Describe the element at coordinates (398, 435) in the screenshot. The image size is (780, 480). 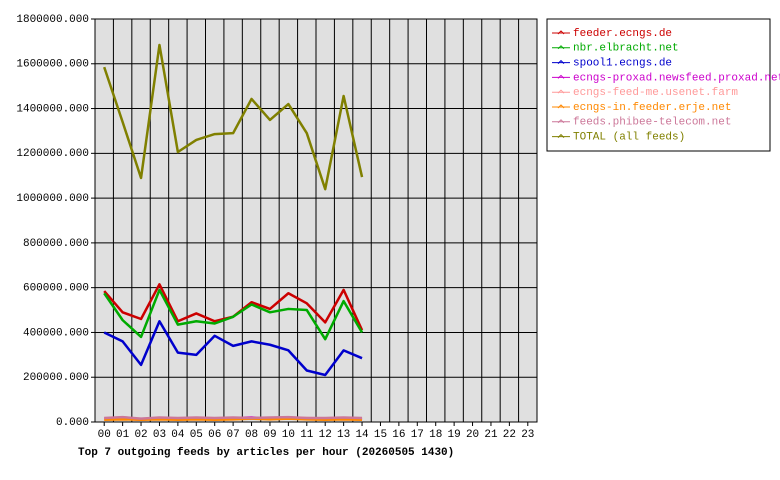
I see `x-tick-label: 16` at that location.